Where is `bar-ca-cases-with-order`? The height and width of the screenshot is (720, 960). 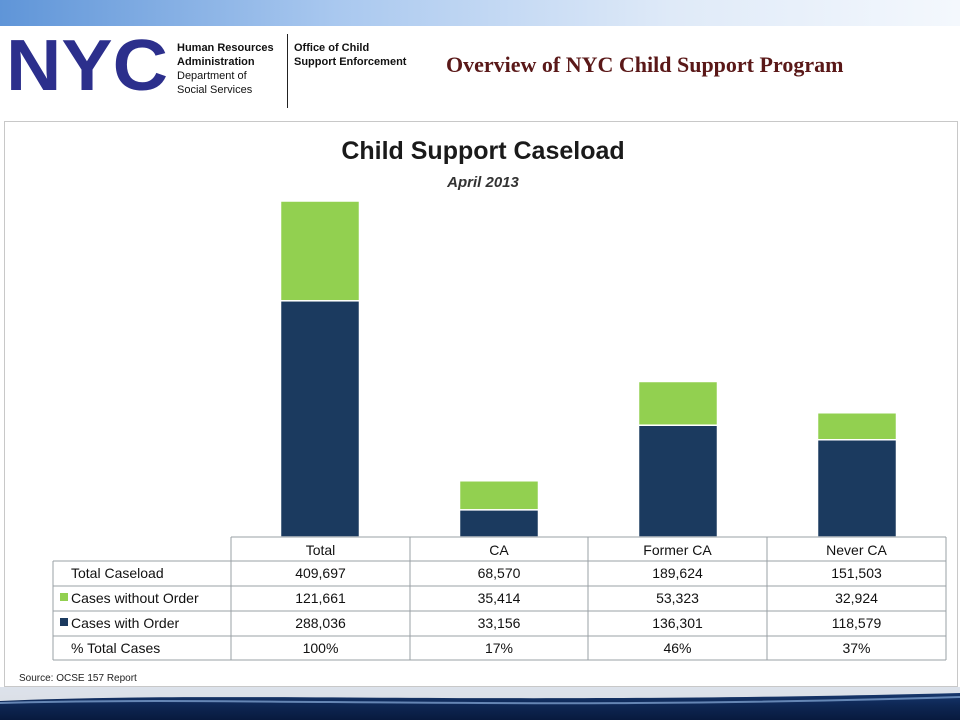
bar-ca-cases-with-order is located at coordinates (499, 523).